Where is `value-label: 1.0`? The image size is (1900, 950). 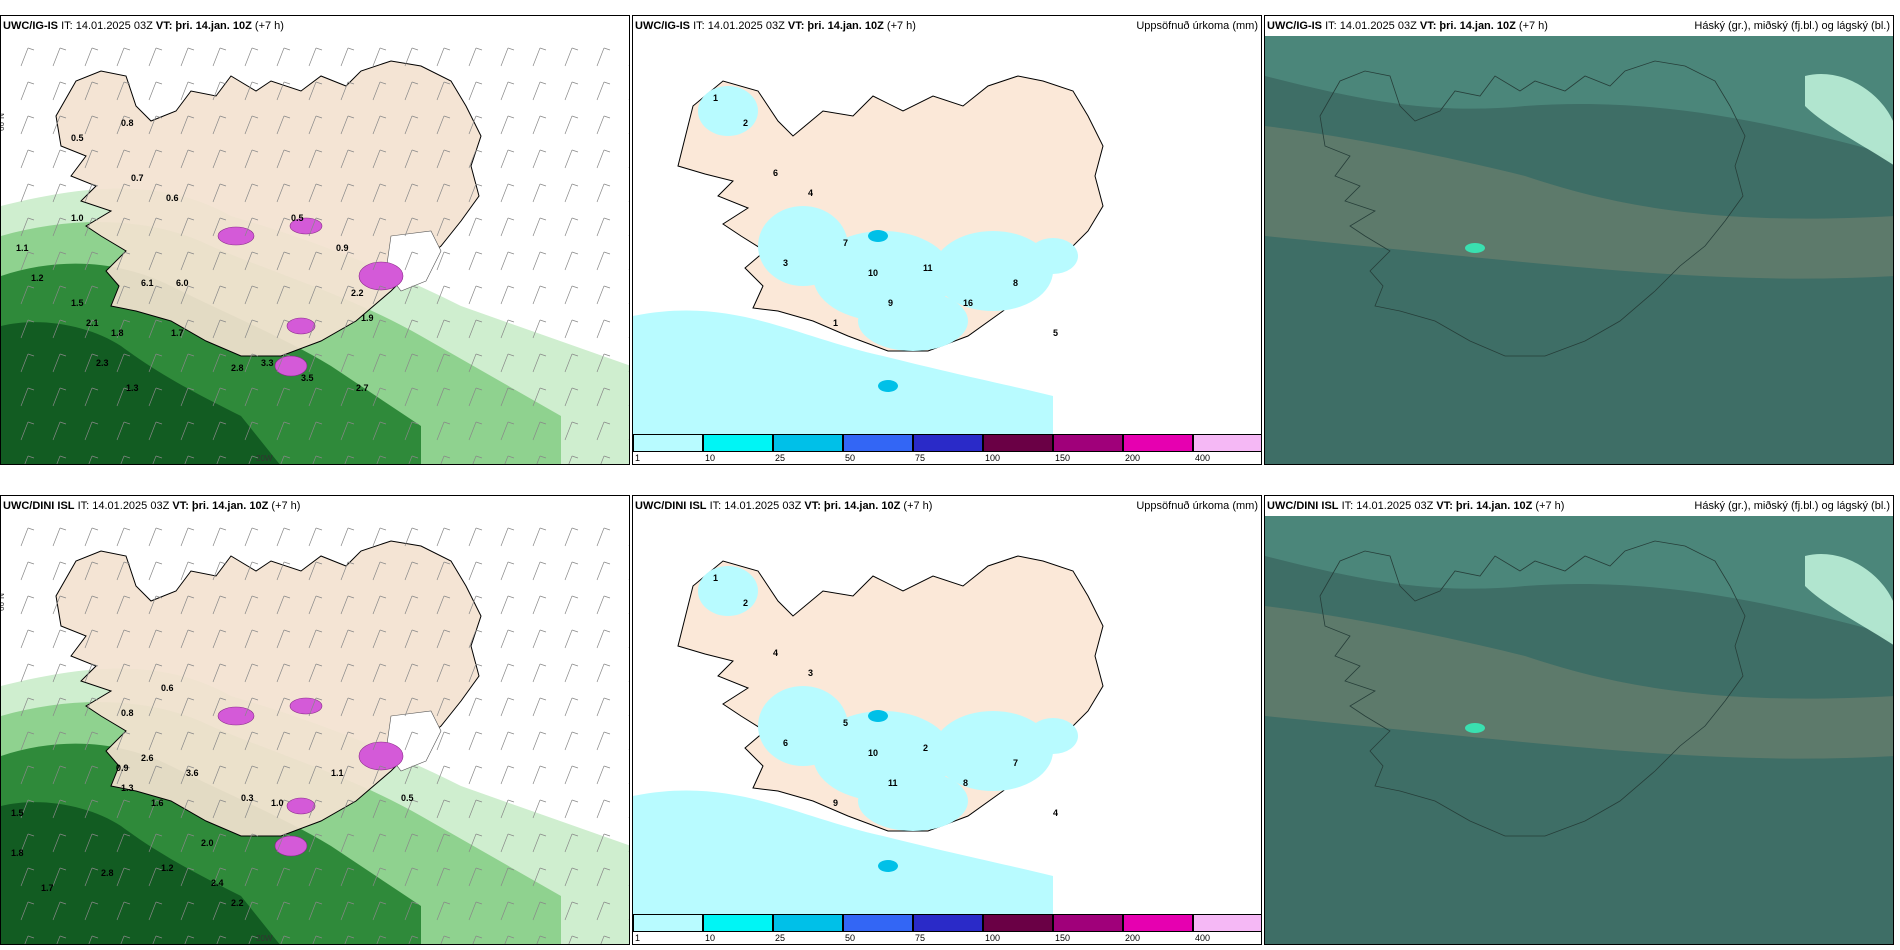 value-label: 1.0 is located at coordinates (77, 218).